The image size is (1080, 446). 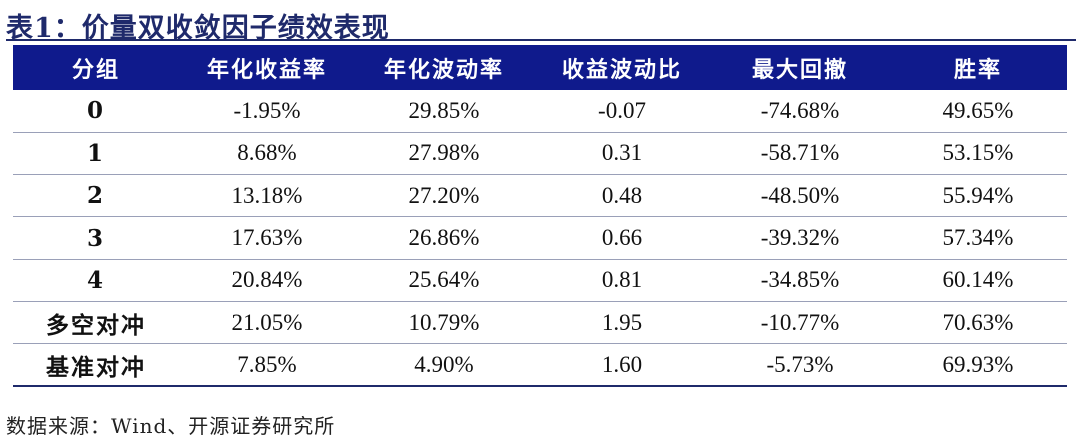 What do you see at coordinates (267, 322) in the screenshot?
I see `annual-return-cell: 21.05%` at bounding box center [267, 322].